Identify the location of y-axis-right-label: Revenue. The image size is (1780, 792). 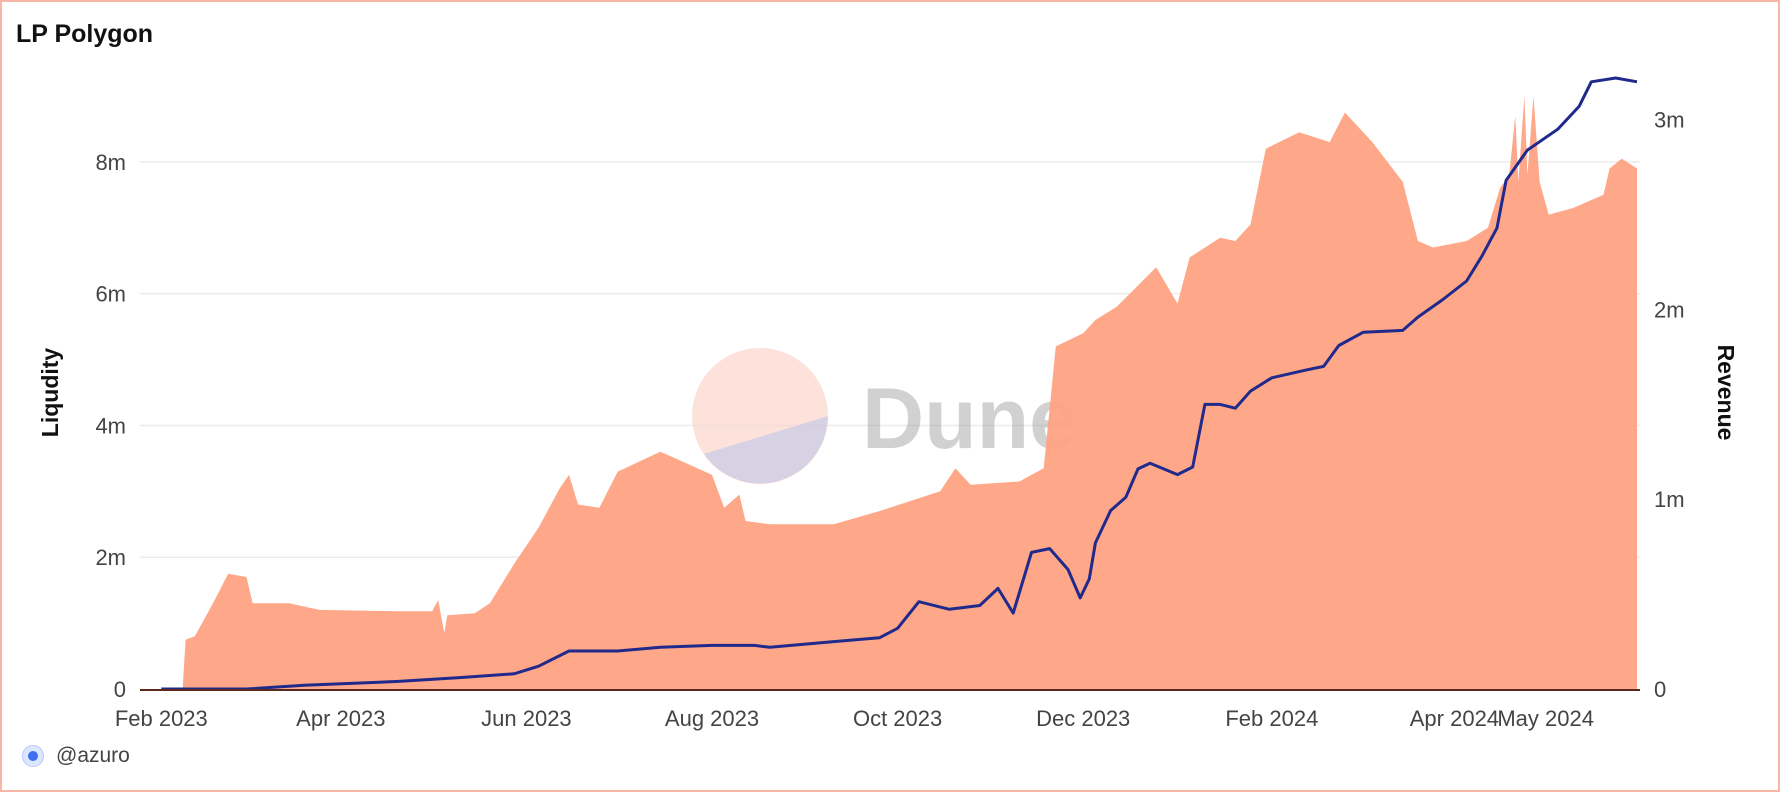
(1726, 393).